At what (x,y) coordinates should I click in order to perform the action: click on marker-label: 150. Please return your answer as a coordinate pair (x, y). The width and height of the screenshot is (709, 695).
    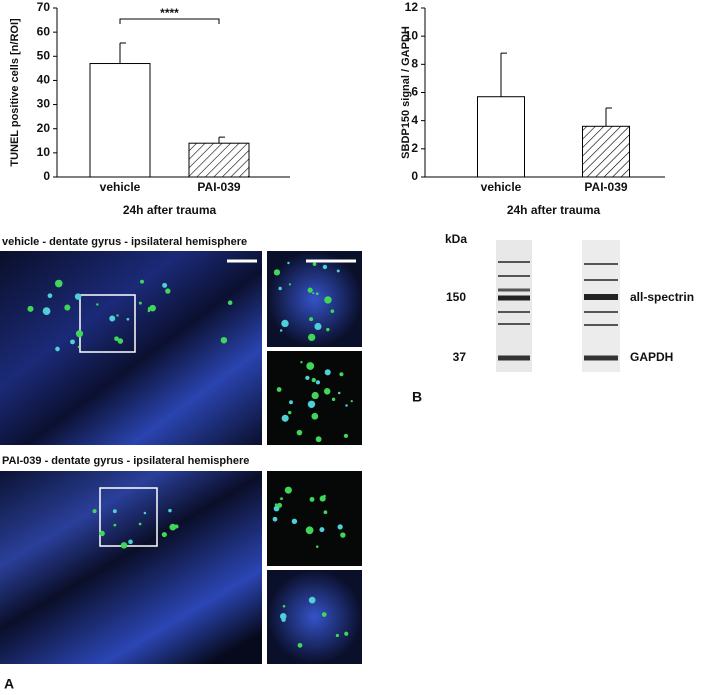
    Looking at the image, I should click on (456, 297).